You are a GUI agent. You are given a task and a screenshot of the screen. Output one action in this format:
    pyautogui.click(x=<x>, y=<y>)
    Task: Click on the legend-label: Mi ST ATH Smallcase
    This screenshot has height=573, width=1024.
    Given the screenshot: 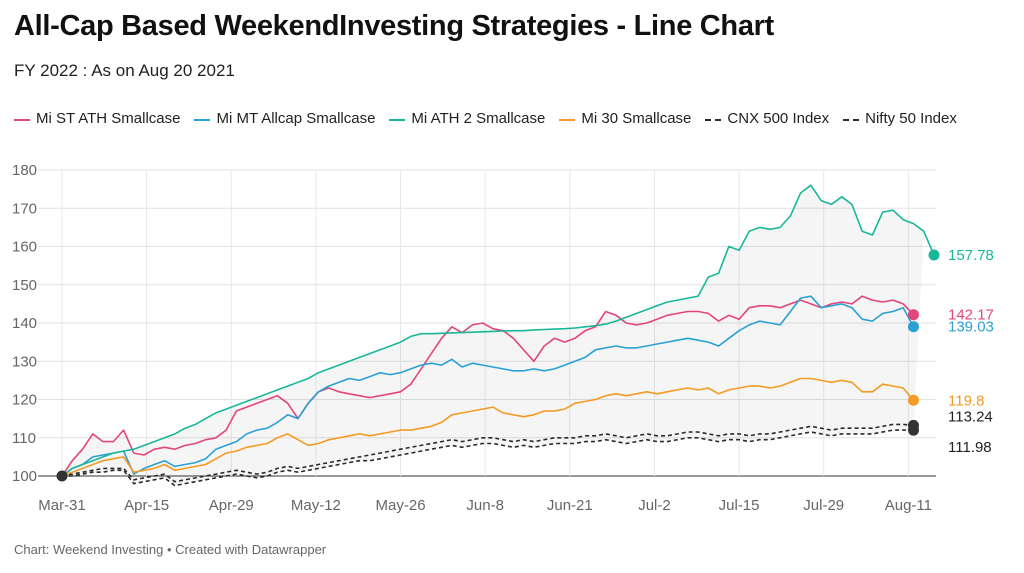 What is the action you would take?
    pyautogui.click(x=108, y=118)
    